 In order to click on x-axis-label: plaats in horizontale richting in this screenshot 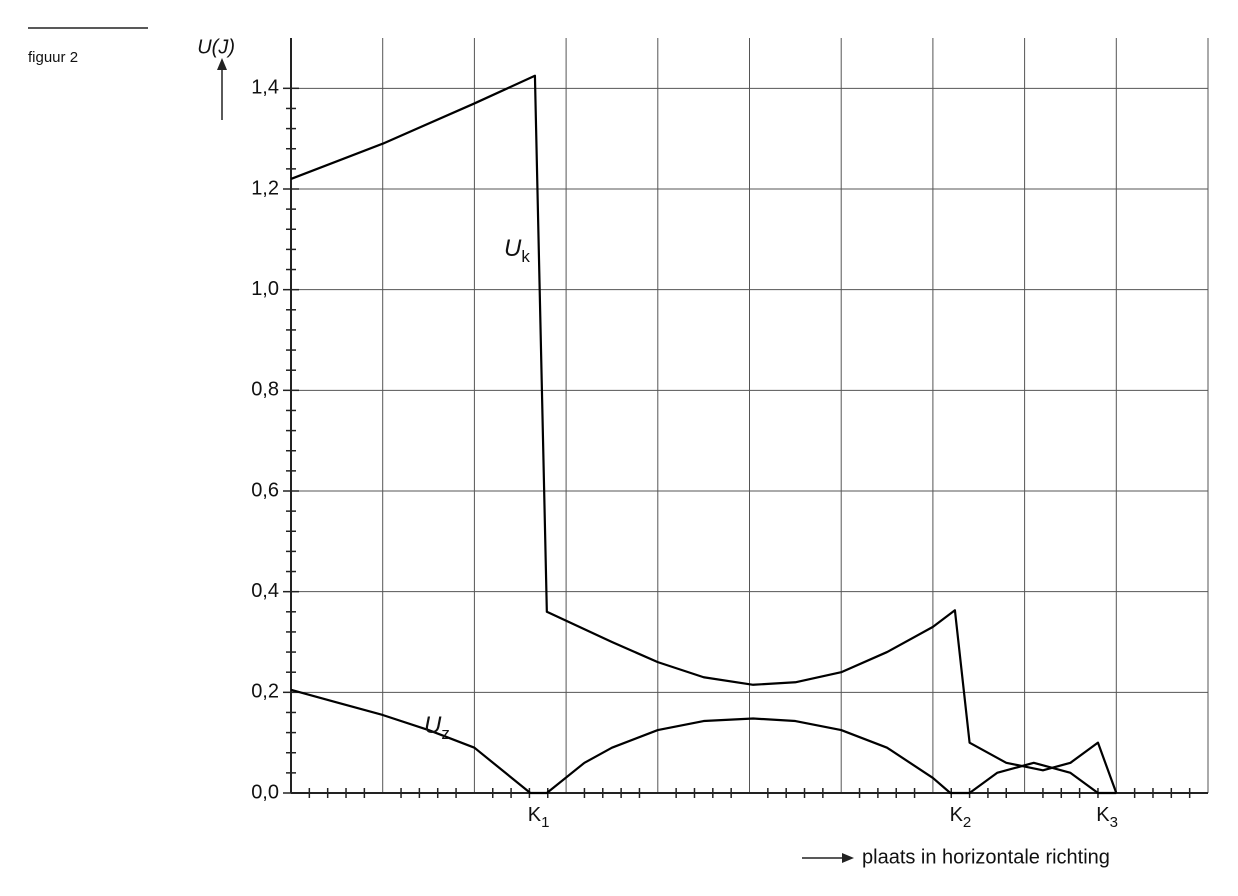, I will do `click(986, 857)`.